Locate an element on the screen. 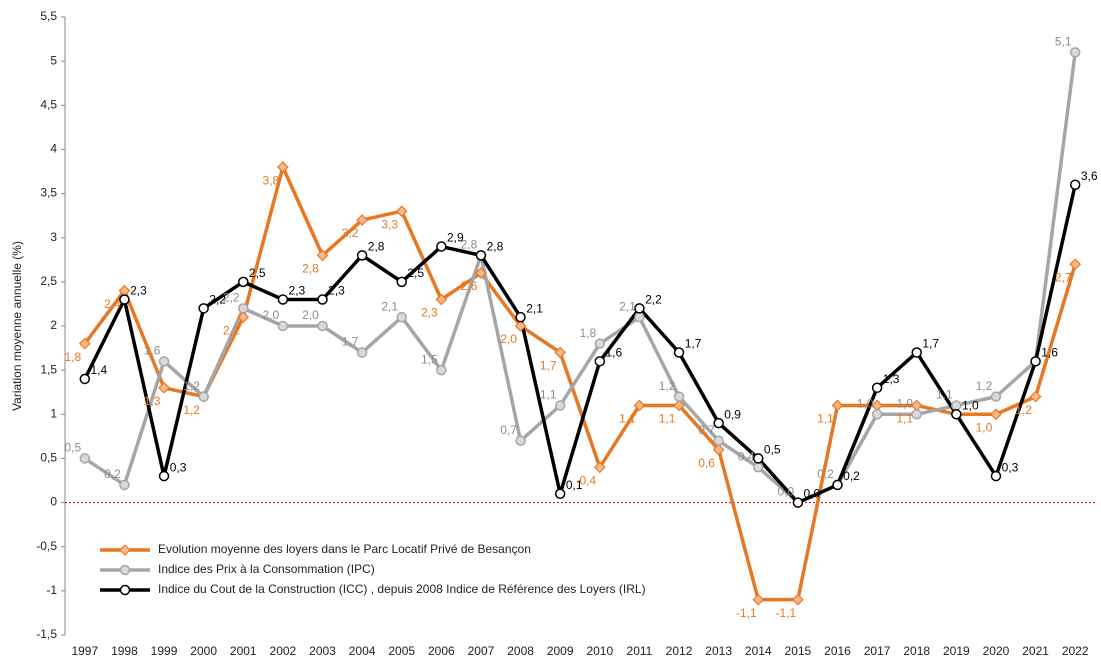 The height and width of the screenshot is (662, 1101). legend-label: Indice des Prix à la Consommation (IPC) is located at coordinates (266, 569).